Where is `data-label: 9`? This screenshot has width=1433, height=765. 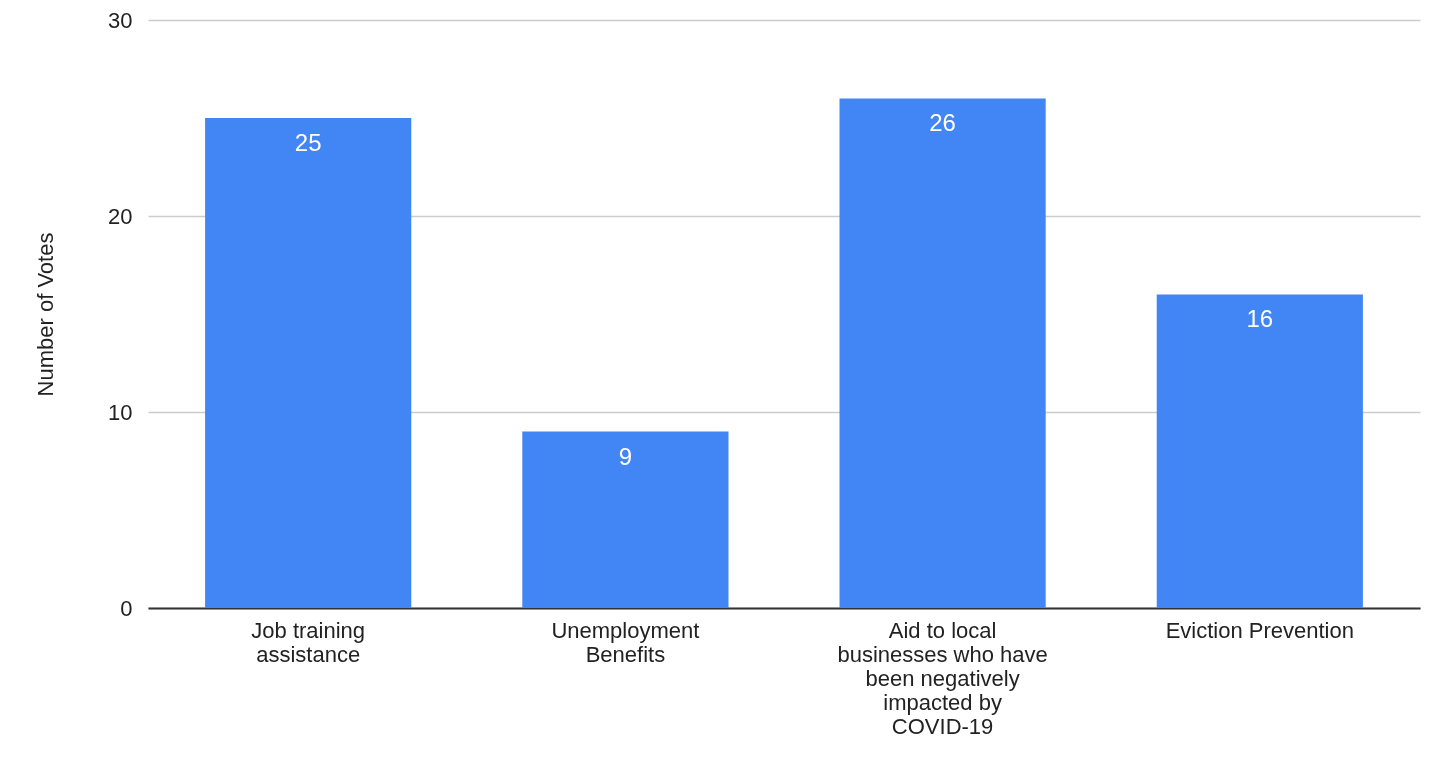 data-label: 9 is located at coordinates (625, 456).